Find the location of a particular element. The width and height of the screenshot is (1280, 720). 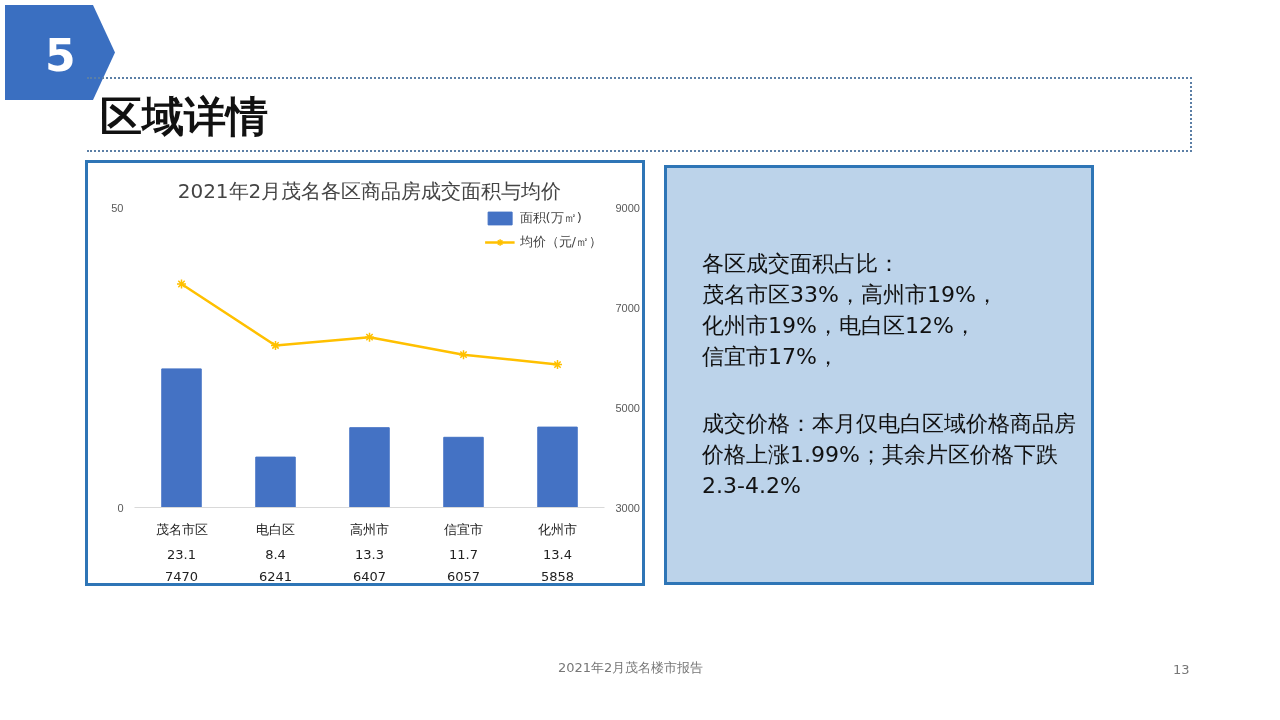

x-tick-label: 化州市 is located at coordinates (557, 529).